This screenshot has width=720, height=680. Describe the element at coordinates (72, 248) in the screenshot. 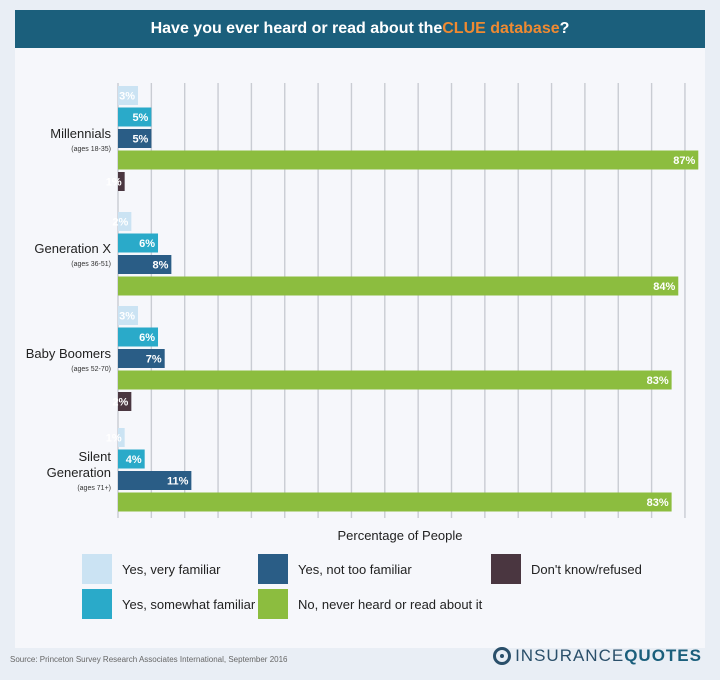

I see `category-label: Generation X` at that location.